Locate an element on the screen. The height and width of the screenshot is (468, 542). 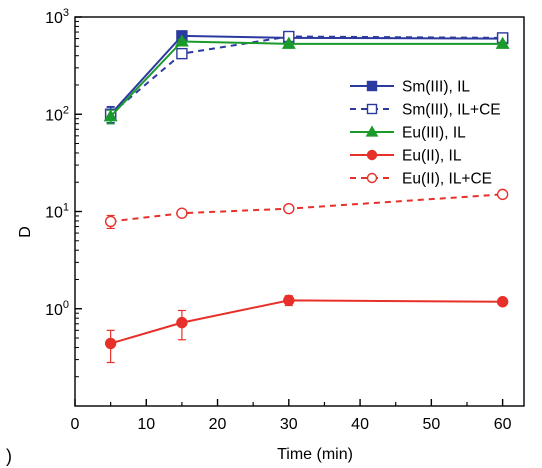
legend-item: Eu(III), IL is located at coordinates (408, 133).